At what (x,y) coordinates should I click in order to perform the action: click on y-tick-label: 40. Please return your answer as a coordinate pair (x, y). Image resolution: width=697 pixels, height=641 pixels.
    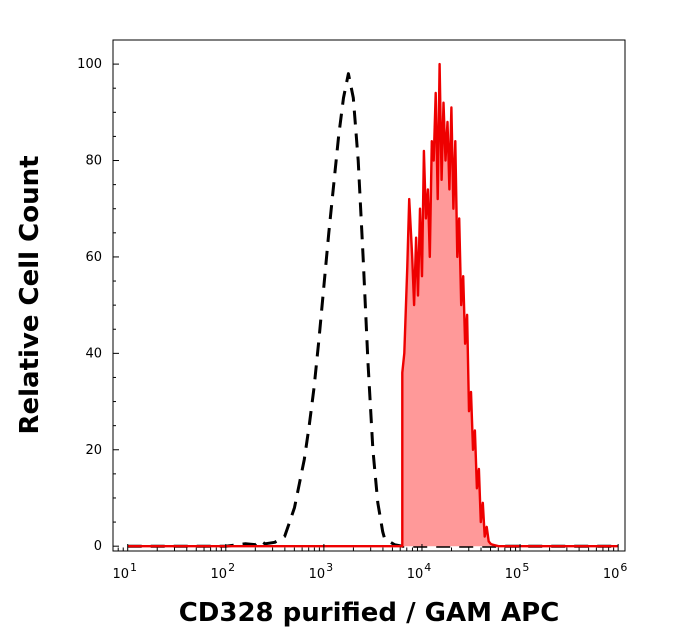
    Looking at the image, I should click on (93, 353).